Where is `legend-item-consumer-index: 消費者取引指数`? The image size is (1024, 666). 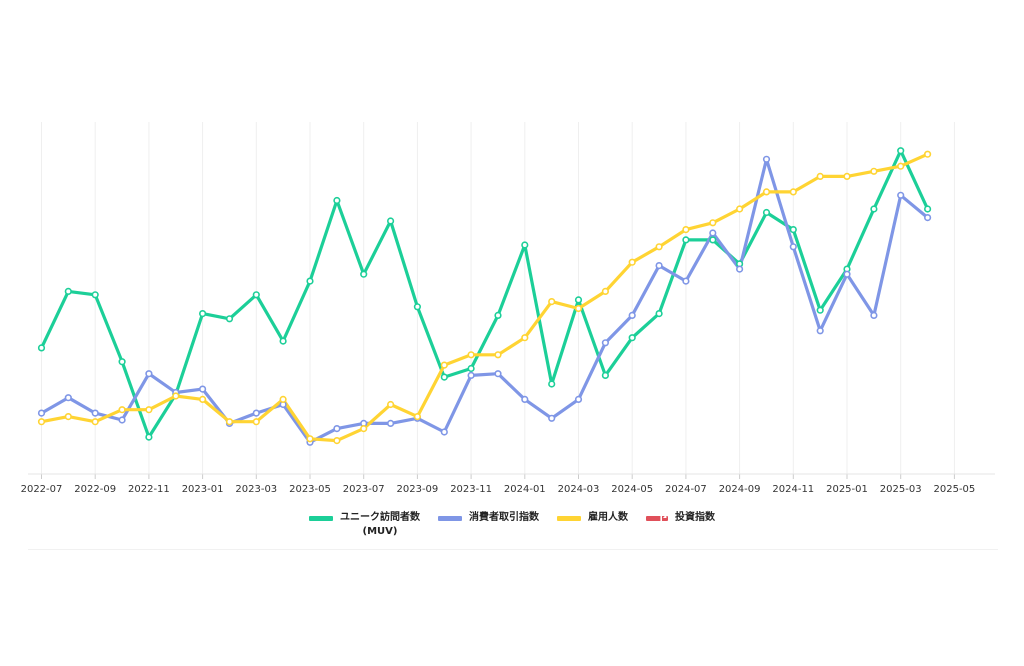
legend-item-consumer-index: 消費者取引指数 is located at coordinates (488, 518).